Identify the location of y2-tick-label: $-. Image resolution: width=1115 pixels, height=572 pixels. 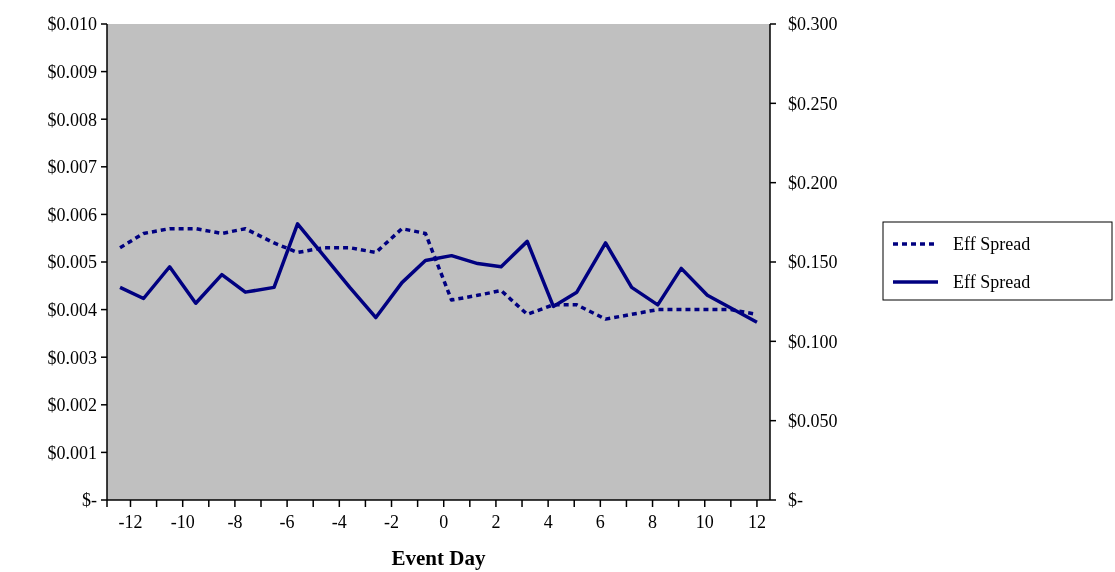
(795, 500).